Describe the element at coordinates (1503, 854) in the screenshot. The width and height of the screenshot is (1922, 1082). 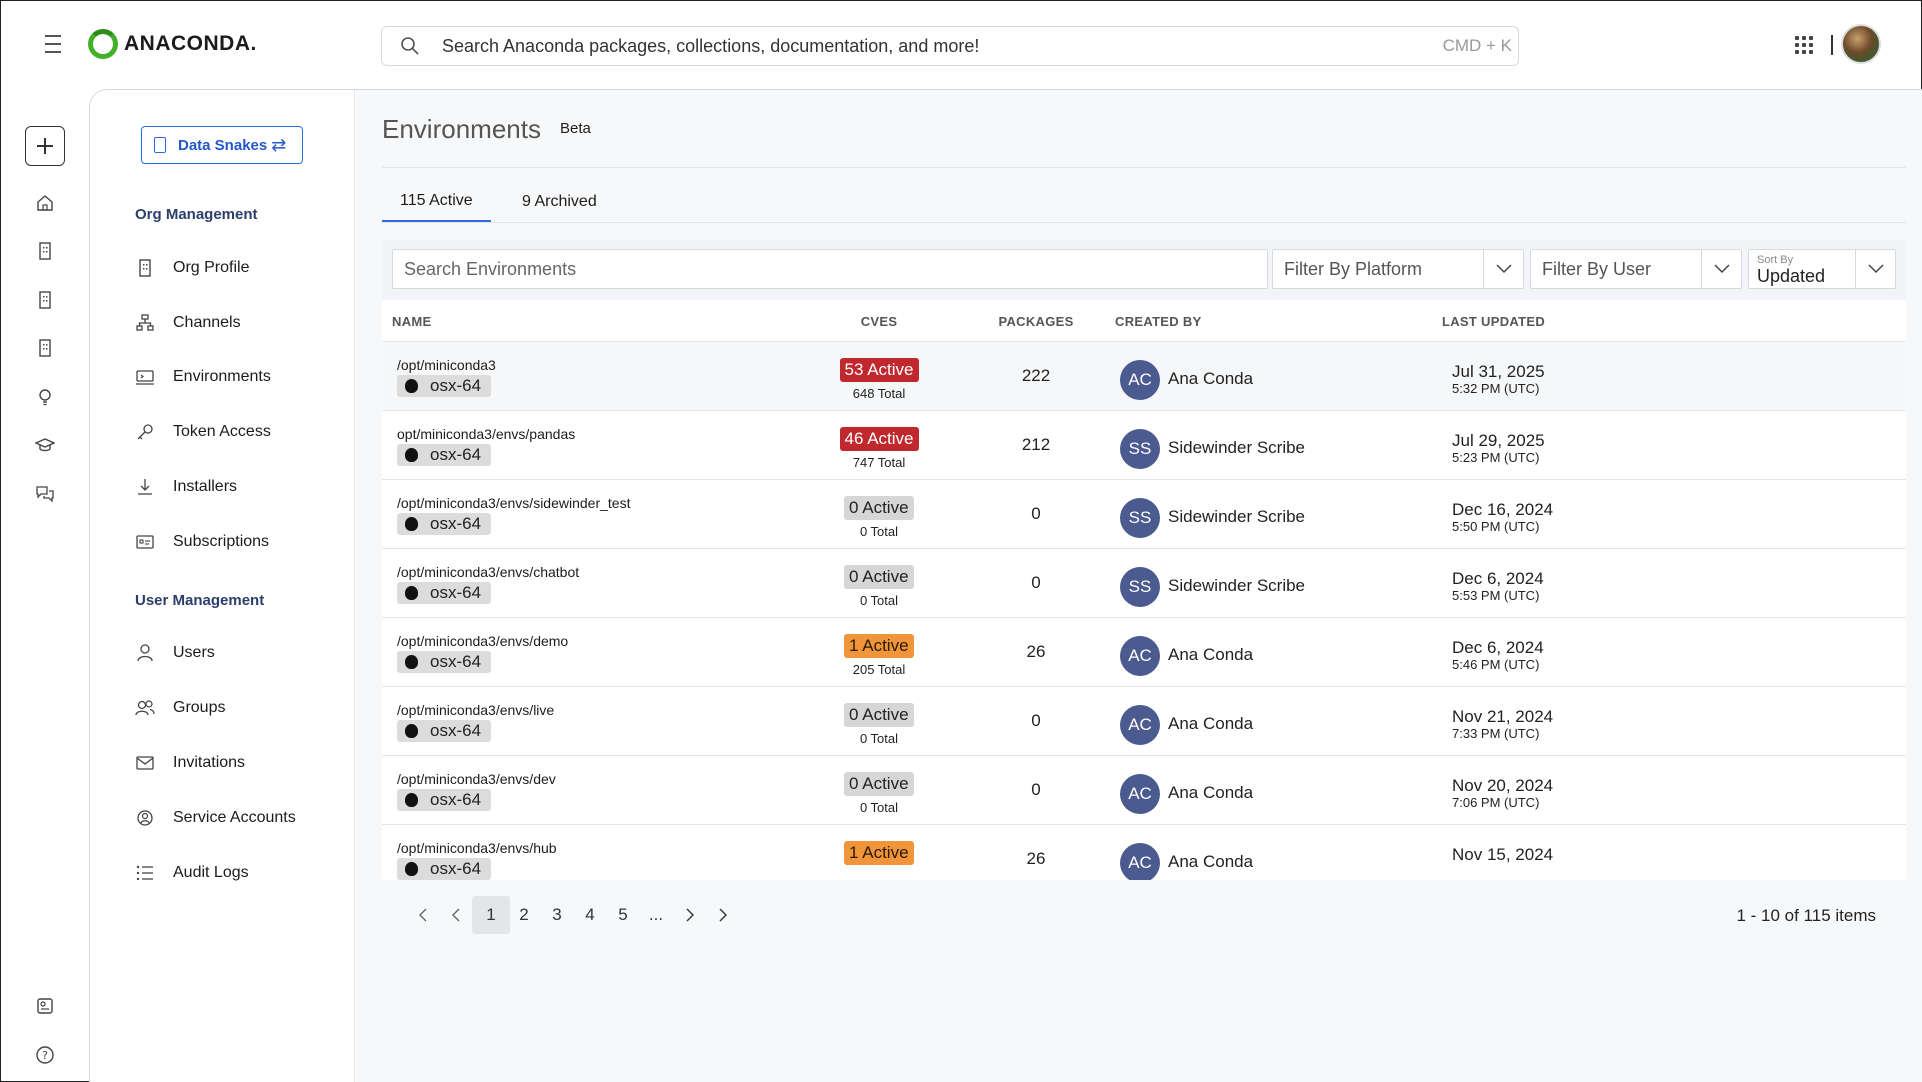
I see `last-updated-date: Nov 15, 2024` at that location.